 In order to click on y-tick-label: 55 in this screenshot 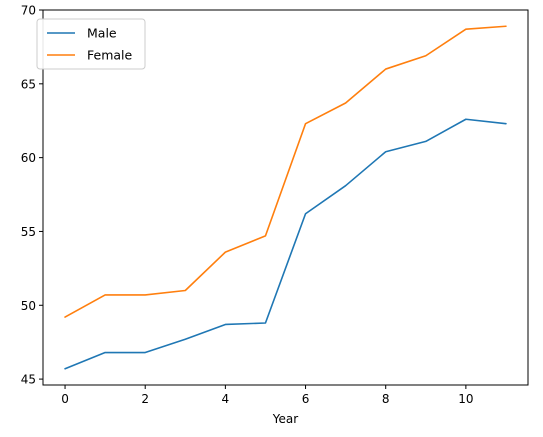, I will do `click(28, 232)`.